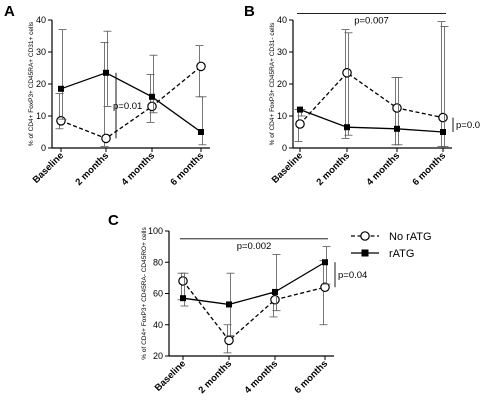 This screenshot has width=480, height=401. What do you see at coordinates (410, 237) in the screenshot?
I see `legend-label-no-ratg: No rATG` at bounding box center [410, 237].